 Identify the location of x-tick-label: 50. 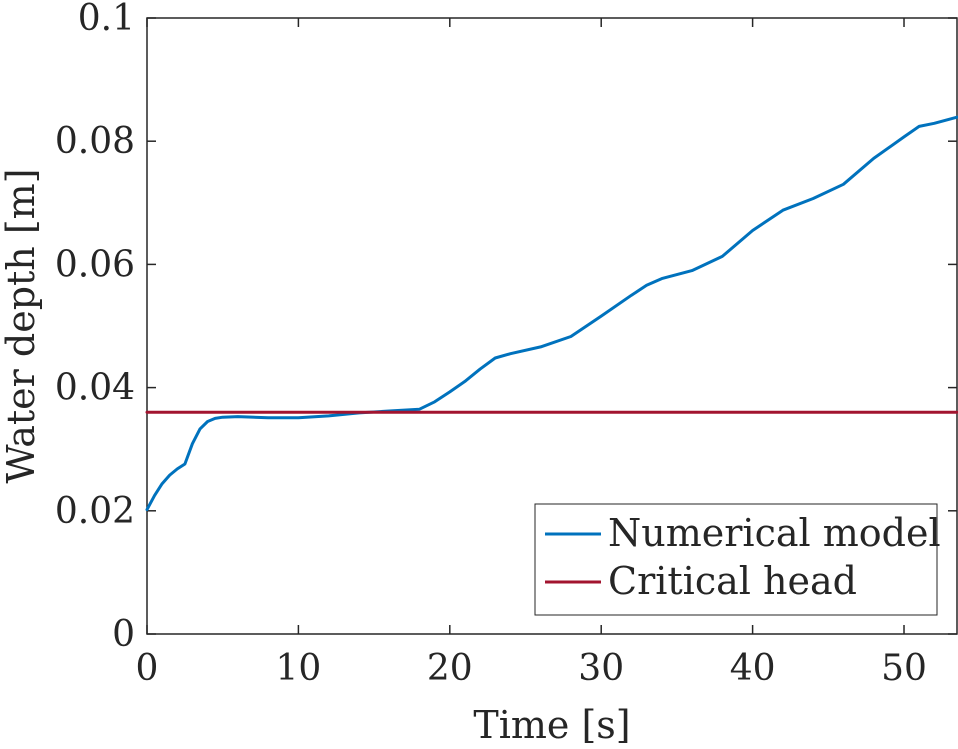
(904, 668).